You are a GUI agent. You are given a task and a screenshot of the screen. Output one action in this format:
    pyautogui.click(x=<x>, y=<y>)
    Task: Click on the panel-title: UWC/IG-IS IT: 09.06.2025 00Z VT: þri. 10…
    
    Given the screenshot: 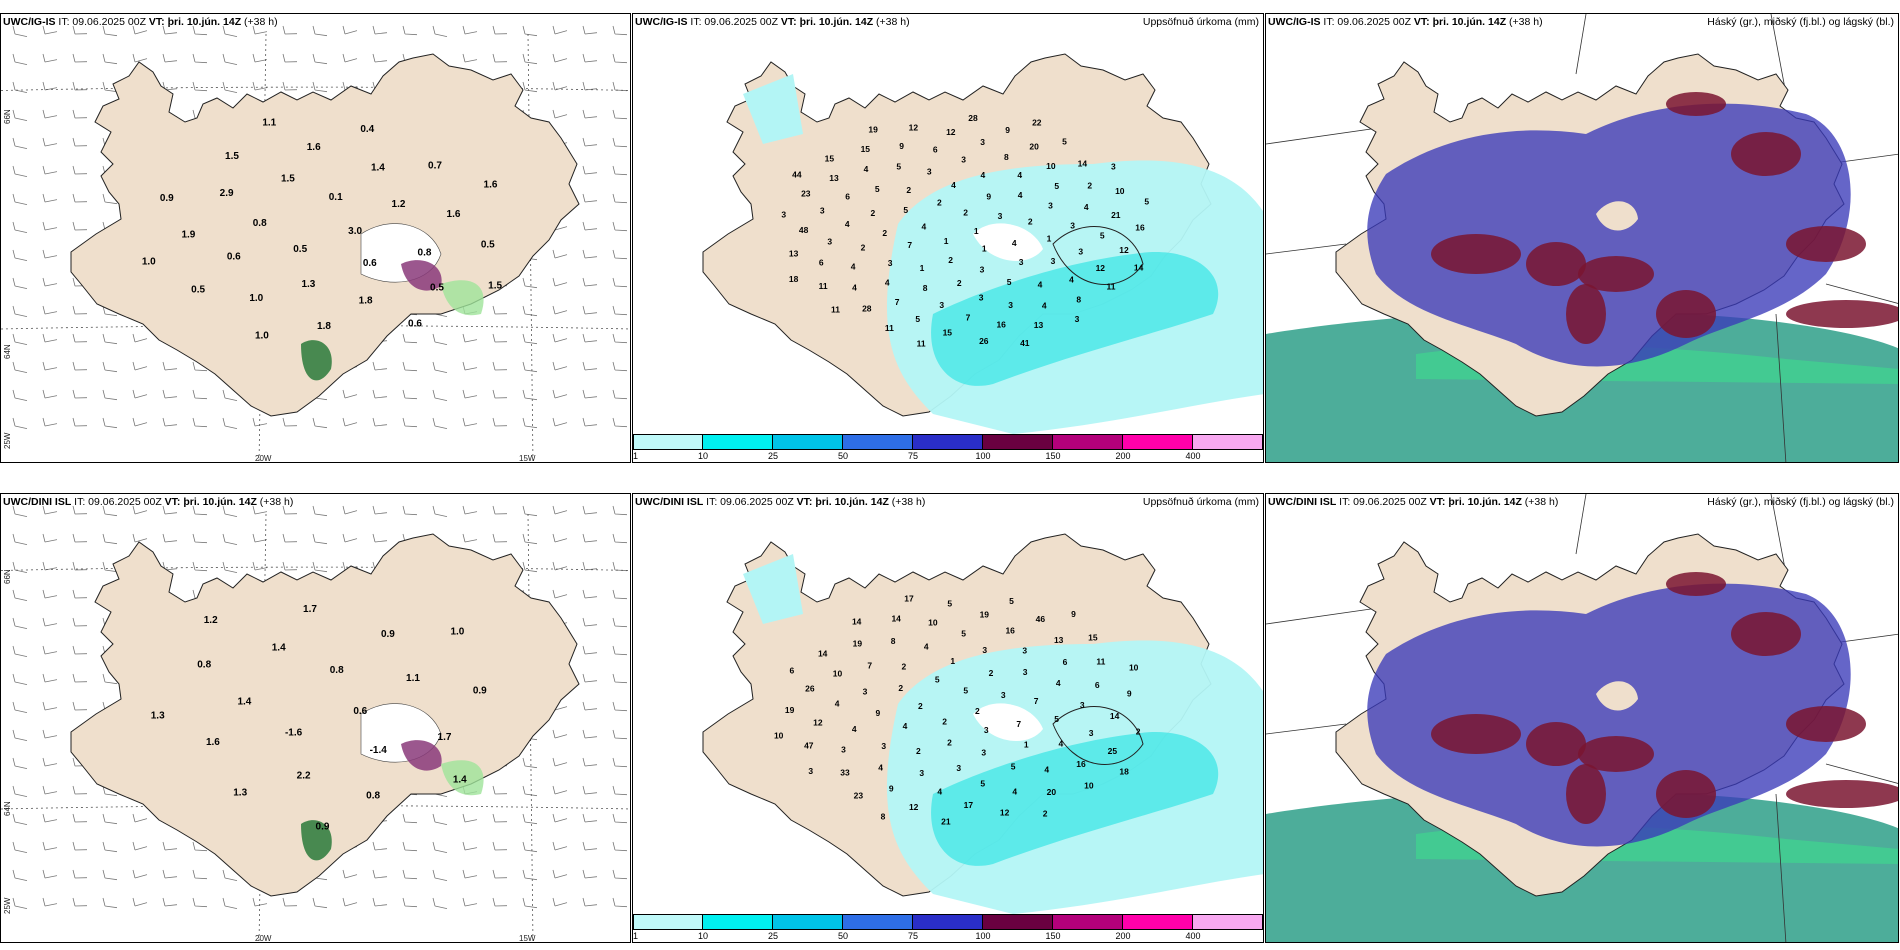 What is the action you would take?
    pyautogui.click(x=140, y=22)
    